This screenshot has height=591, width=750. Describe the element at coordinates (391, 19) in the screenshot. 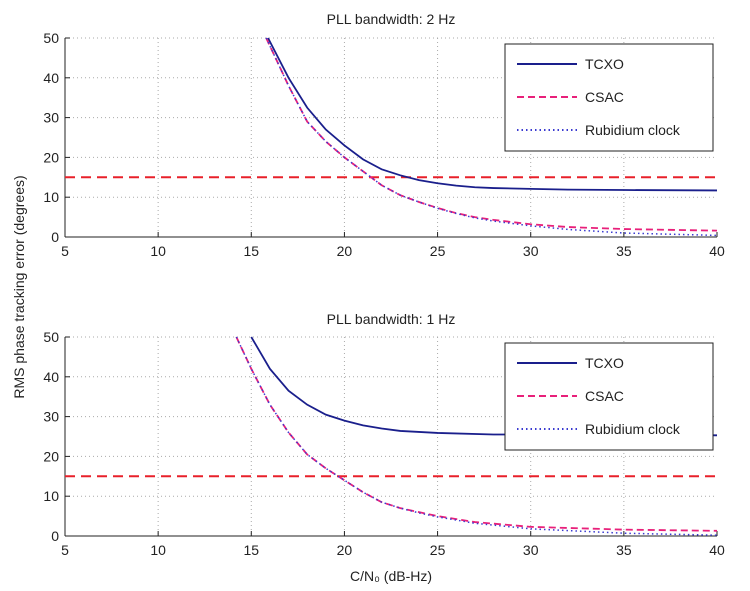

I see `chart-title: PLL bandwidth: 2 Hz` at that location.